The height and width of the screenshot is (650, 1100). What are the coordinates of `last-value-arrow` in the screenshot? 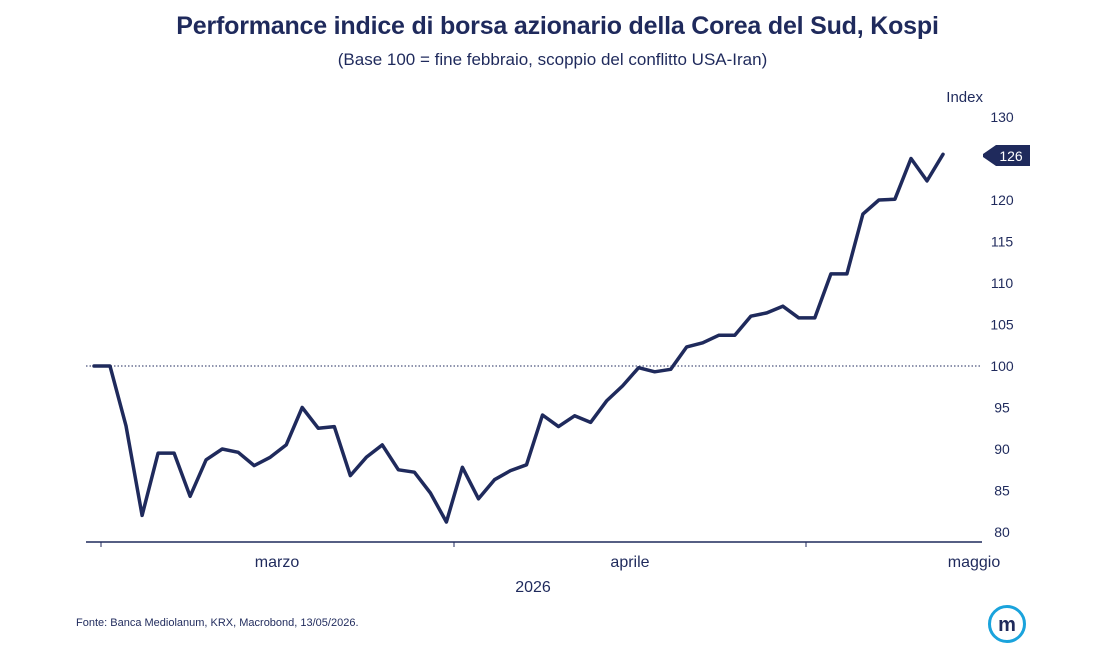 It's located at (1006, 155).